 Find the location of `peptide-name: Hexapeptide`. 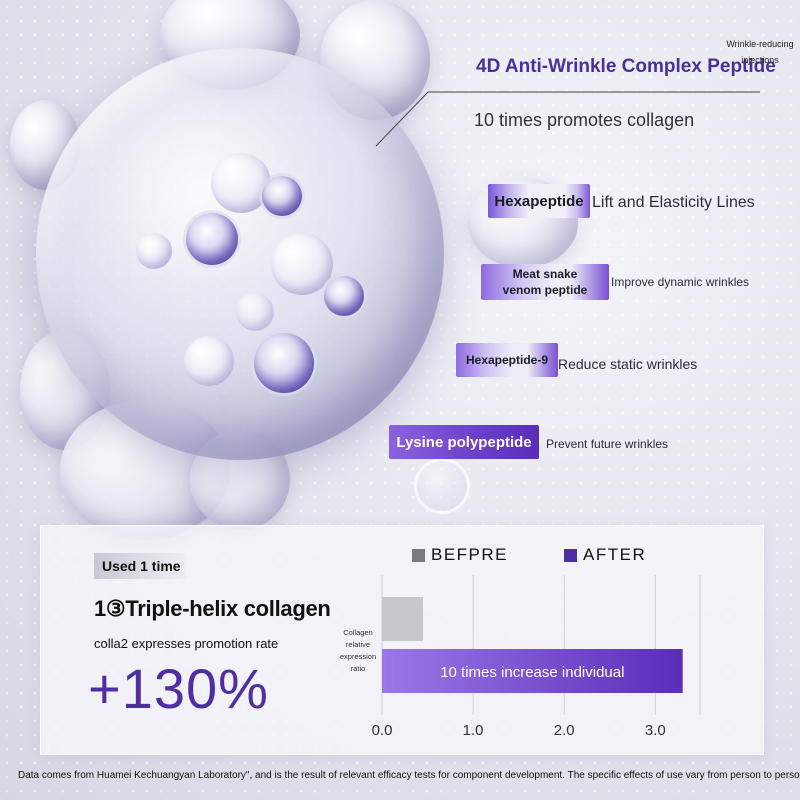

peptide-name: Hexapeptide is located at coordinates (539, 201).